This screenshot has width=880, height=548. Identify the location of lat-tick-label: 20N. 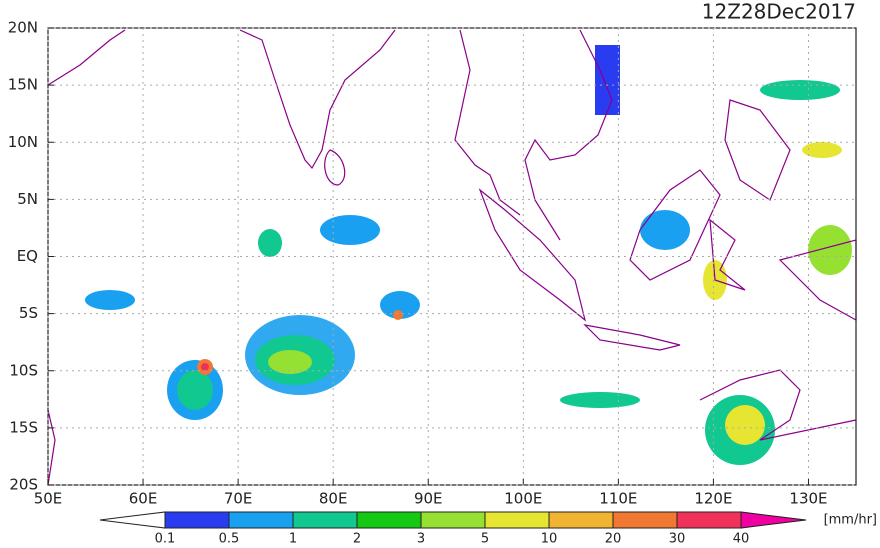
(23, 28).